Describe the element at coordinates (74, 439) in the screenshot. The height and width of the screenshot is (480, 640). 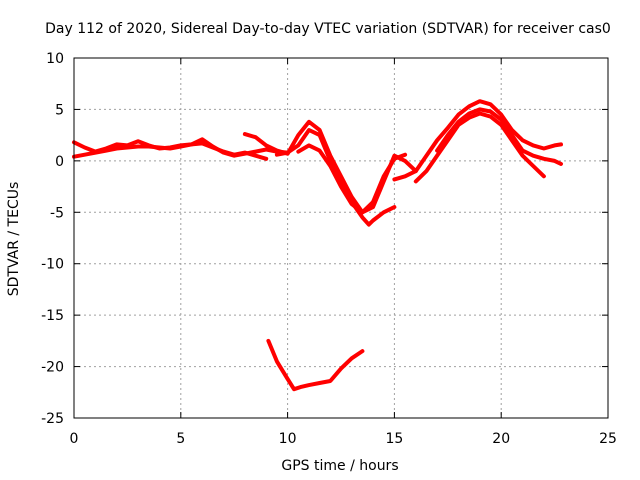
I see `x-tick-label: 0` at that location.